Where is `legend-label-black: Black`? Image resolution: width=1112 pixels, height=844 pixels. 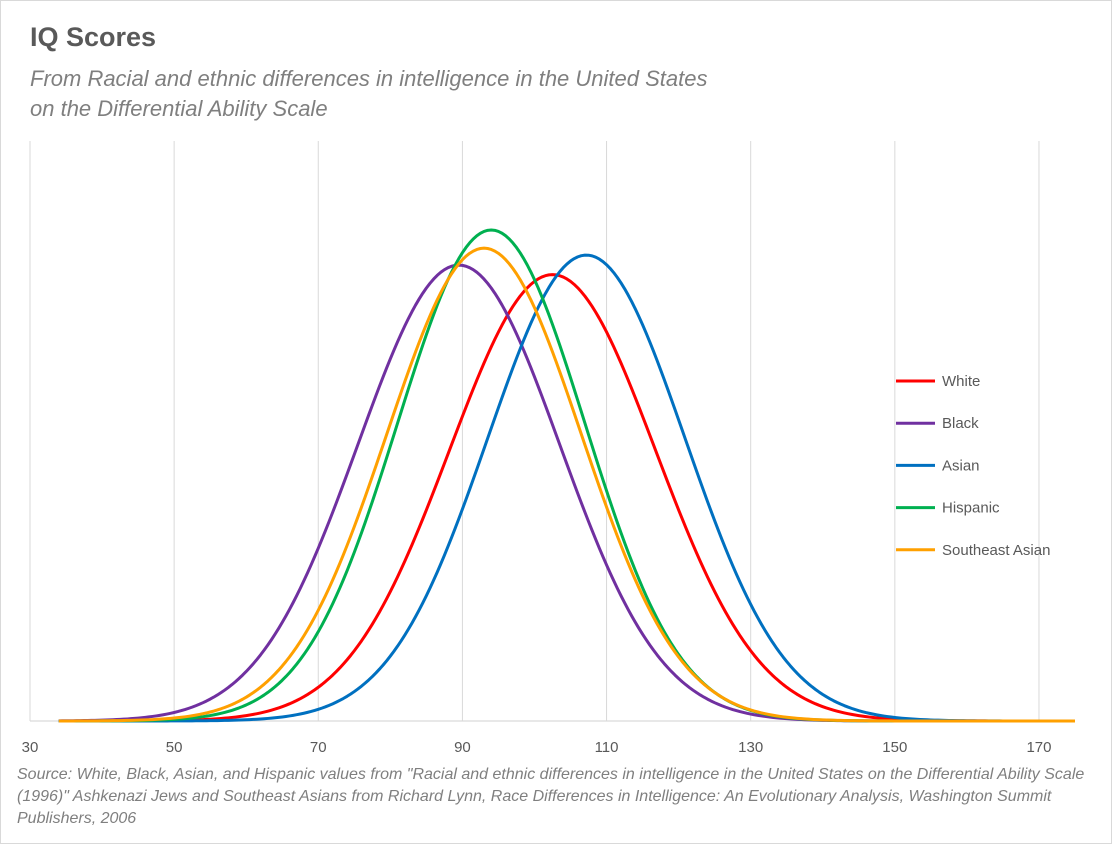 legend-label-black: Black is located at coordinates (960, 423).